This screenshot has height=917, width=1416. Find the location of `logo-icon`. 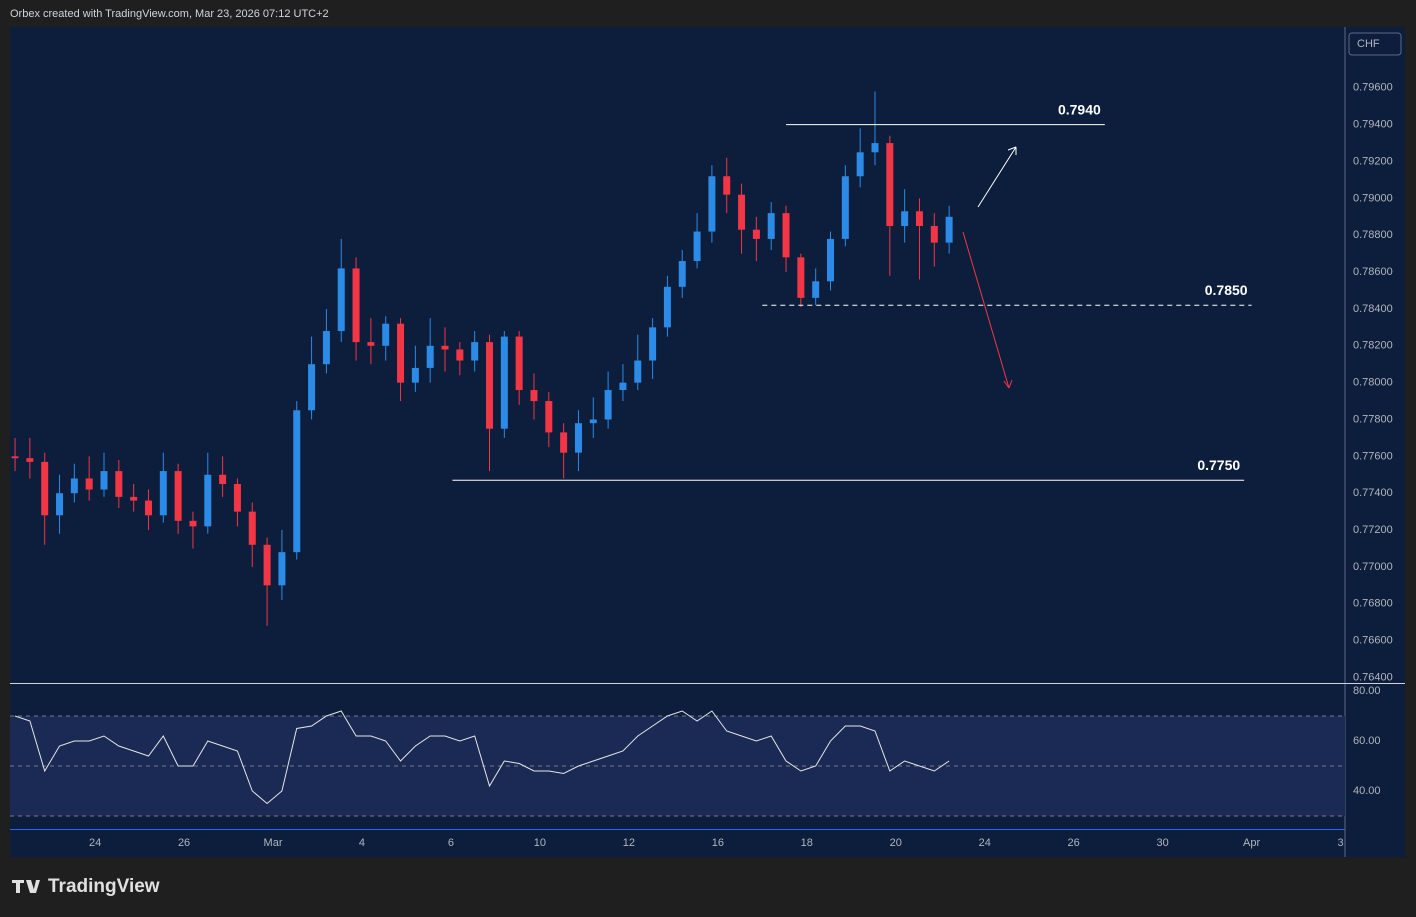

logo-icon is located at coordinates (26, 886).